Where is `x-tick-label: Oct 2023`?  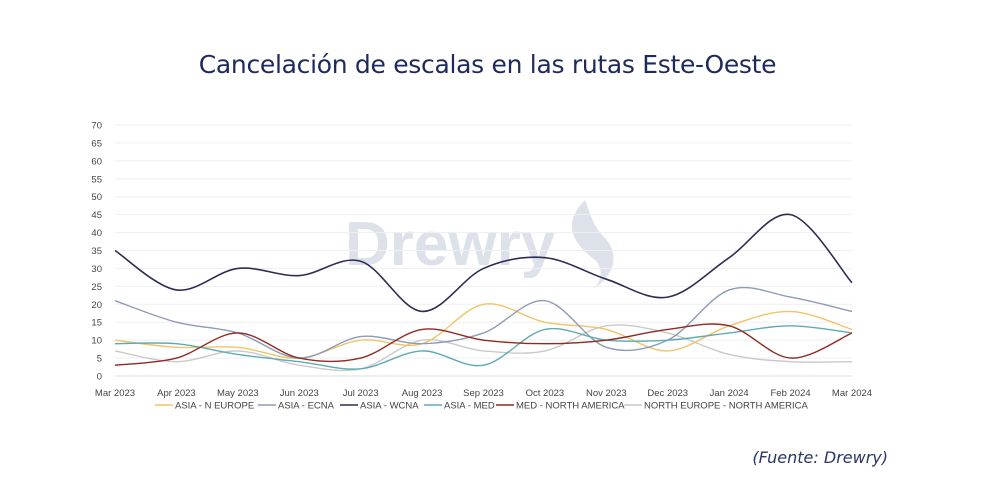 x-tick-label: Oct 2023 is located at coordinates (545, 393).